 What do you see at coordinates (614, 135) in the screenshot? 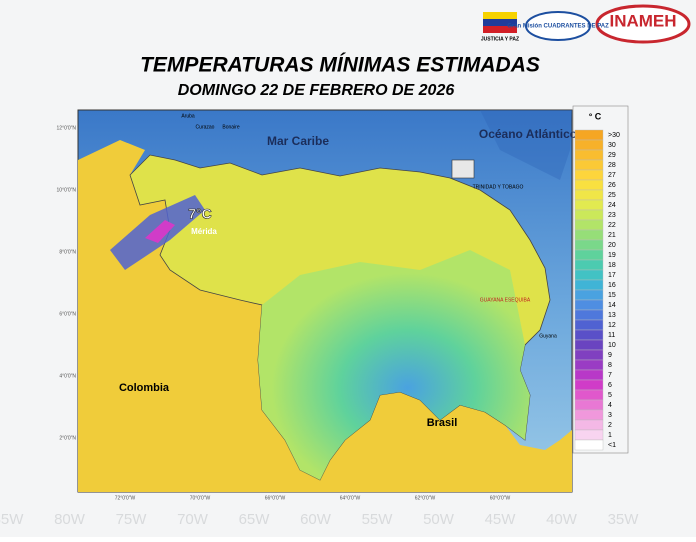
I see `legend-label: >30` at bounding box center [614, 135].